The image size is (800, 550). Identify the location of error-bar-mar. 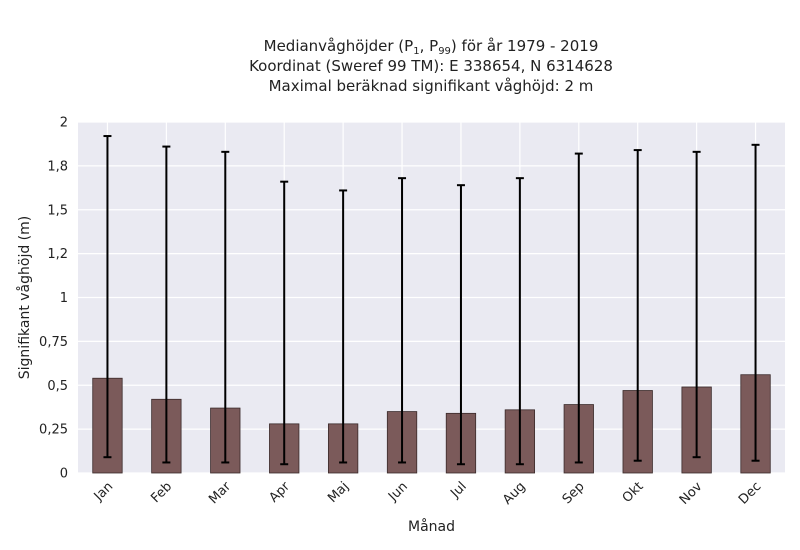
(225, 307).